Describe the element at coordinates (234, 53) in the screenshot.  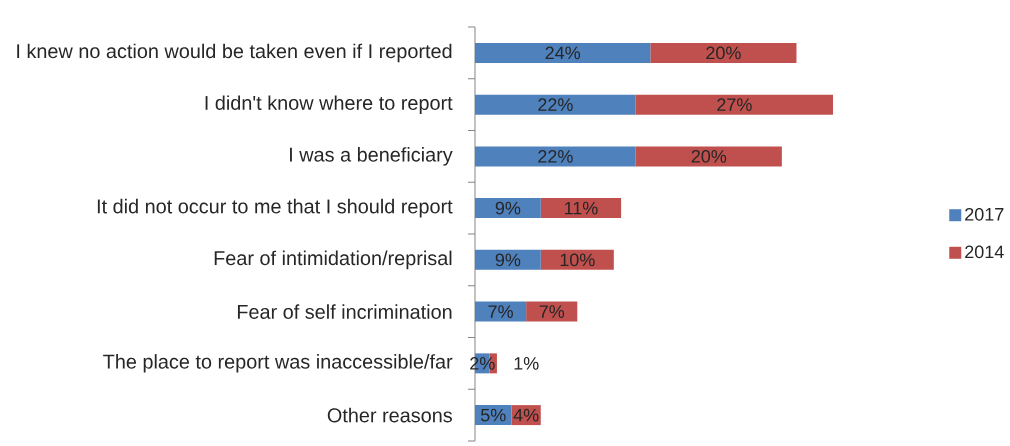
I see `y-tick-label: I knew no action would be taken even if I reported` at that location.